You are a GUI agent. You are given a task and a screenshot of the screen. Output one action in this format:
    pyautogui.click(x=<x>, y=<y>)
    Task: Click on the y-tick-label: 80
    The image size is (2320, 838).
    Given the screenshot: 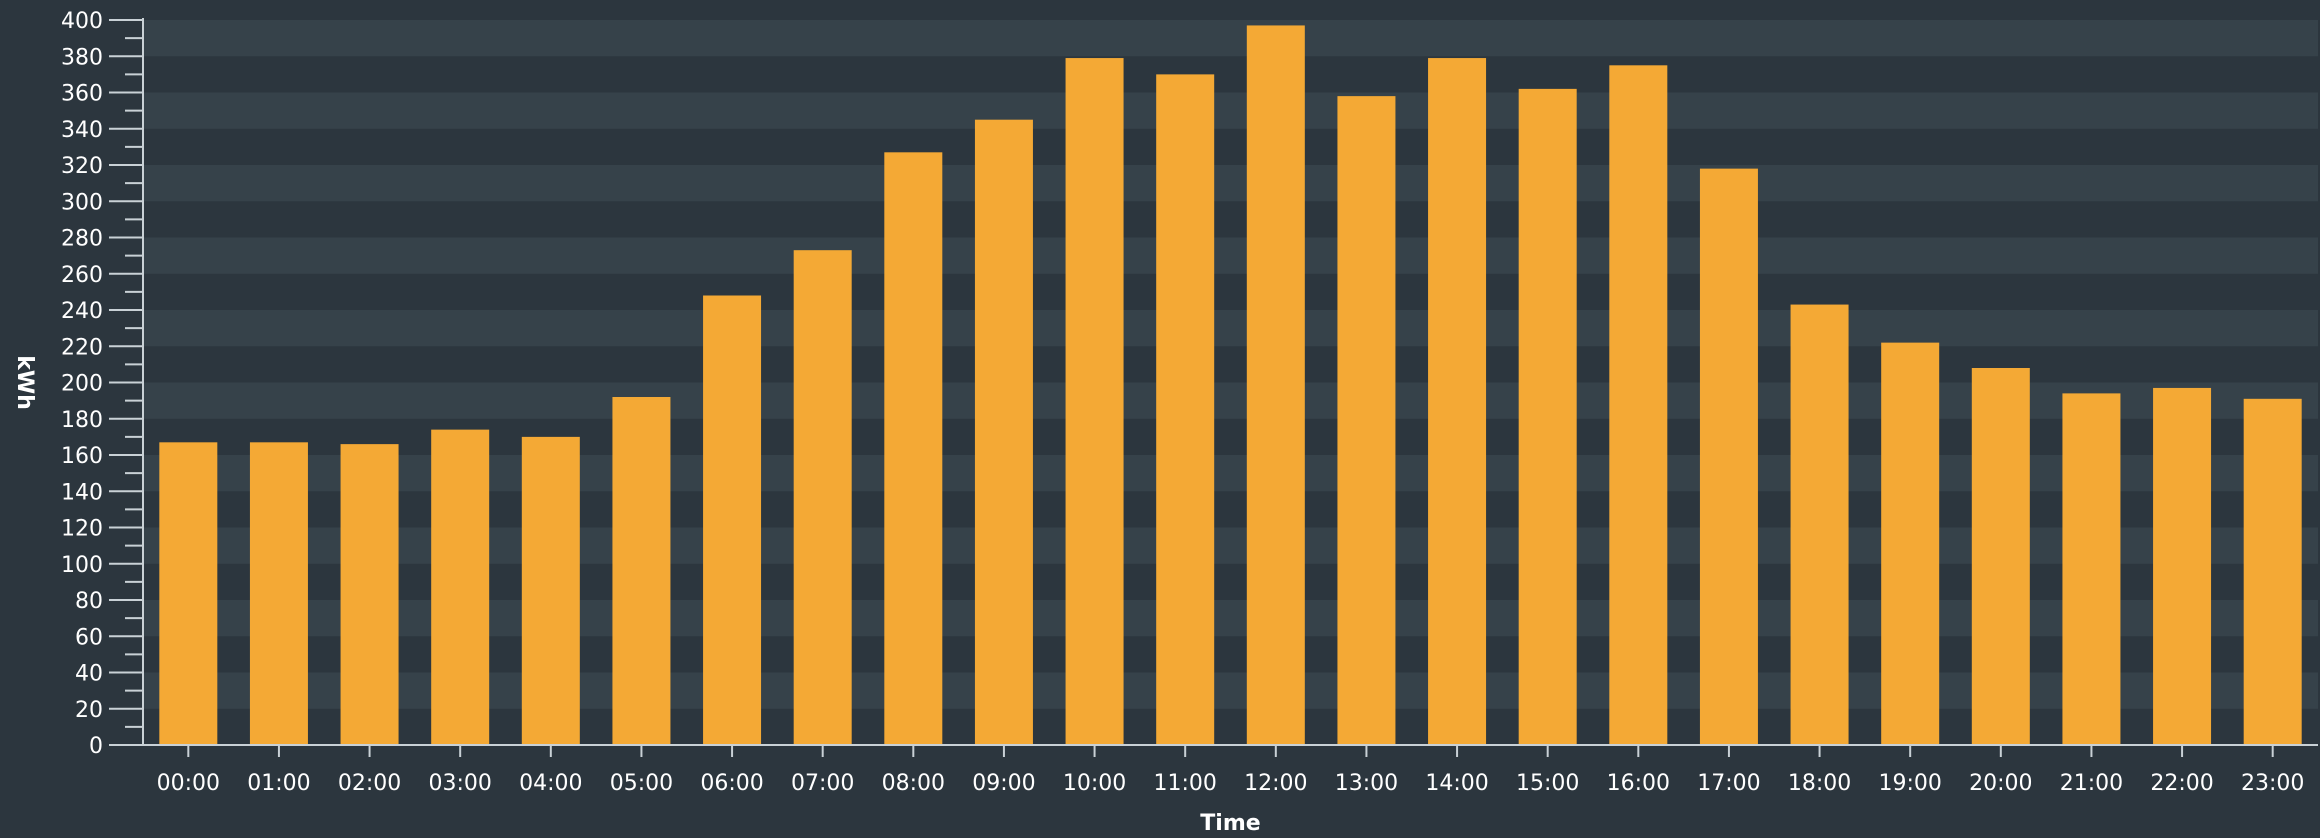 What is the action you would take?
    pyautogui.click(x=89, y=601)
    